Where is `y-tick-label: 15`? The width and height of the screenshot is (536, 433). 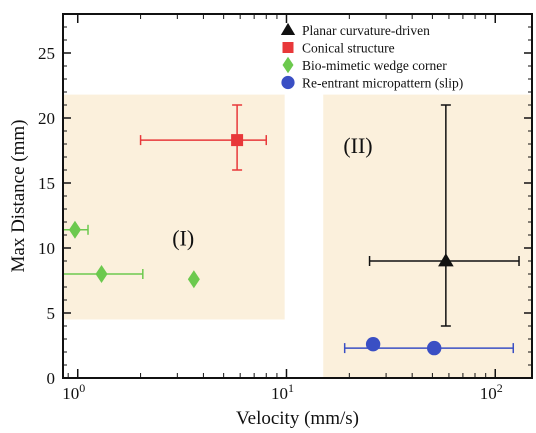 y-tick-label: 15 is located at coordinates (46, 183).